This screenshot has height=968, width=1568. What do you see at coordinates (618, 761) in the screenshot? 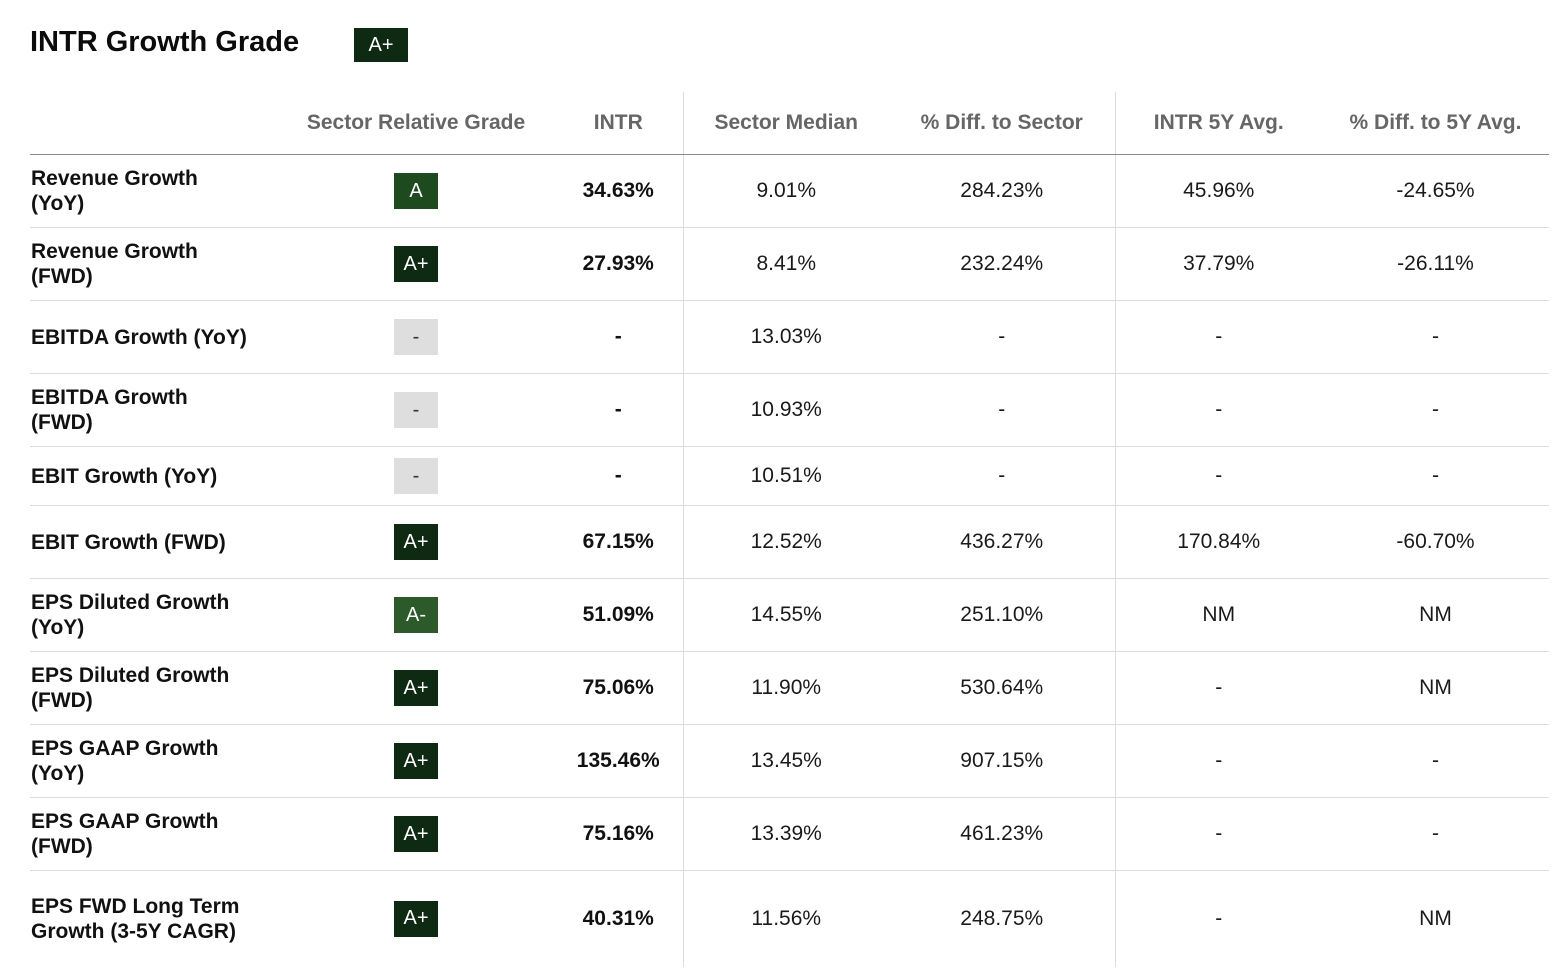
I see `row-intr-value: 135.46%` at bounding box center [618, 761].